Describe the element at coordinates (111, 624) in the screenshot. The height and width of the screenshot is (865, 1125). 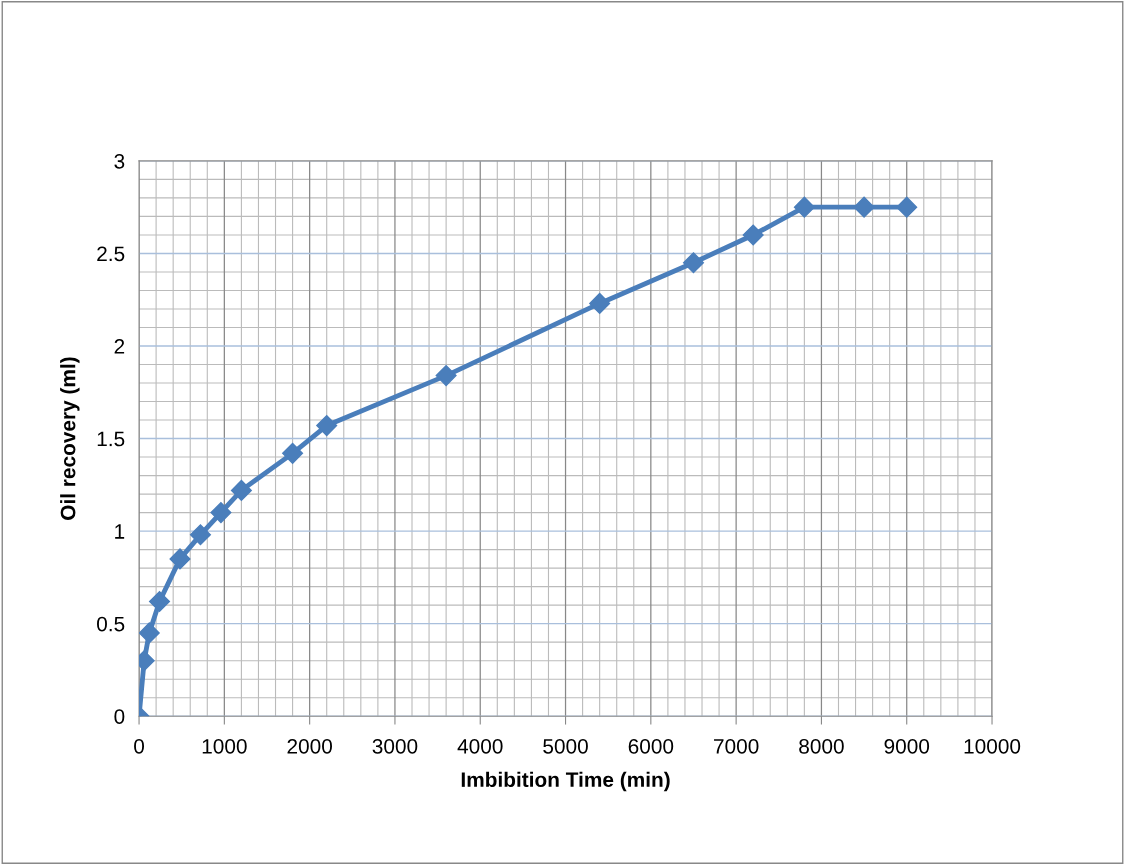
I see `y-tick-label: 0.5` at that location.